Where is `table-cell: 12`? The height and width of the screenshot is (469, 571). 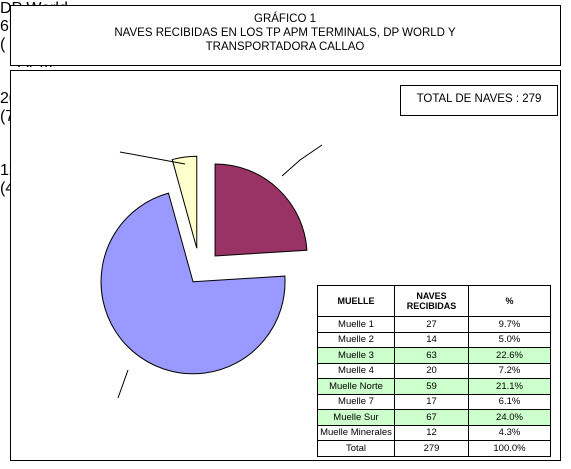
table-cell: 12 is located at coordinates (431, 432).